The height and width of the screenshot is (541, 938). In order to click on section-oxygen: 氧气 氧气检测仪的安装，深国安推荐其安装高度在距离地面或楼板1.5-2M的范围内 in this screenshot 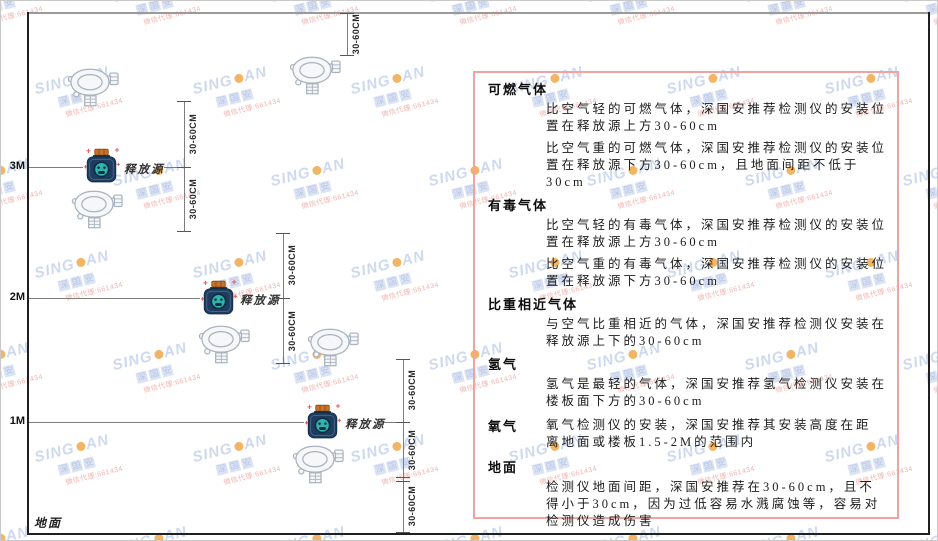, I will do `click(685, 435)`.